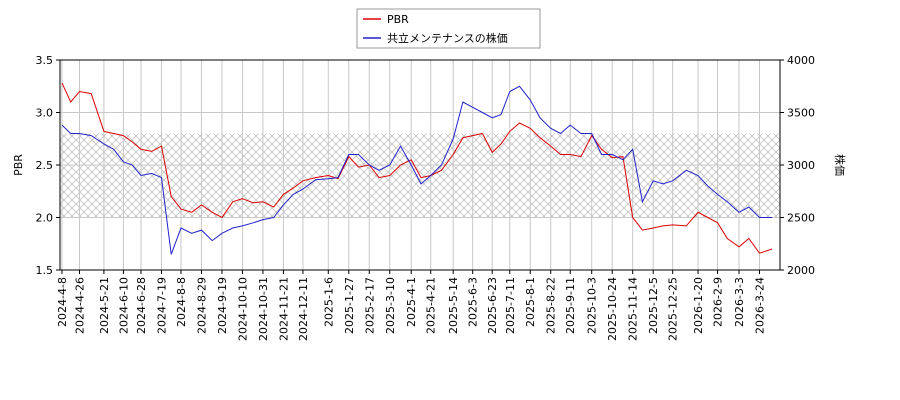 This screenshot has width=900, height=400. What do you see at coordinates (201, 305) in the screenshot?
I see `x-tick-label: 2024-8-29` at bounding box center [201, 305].